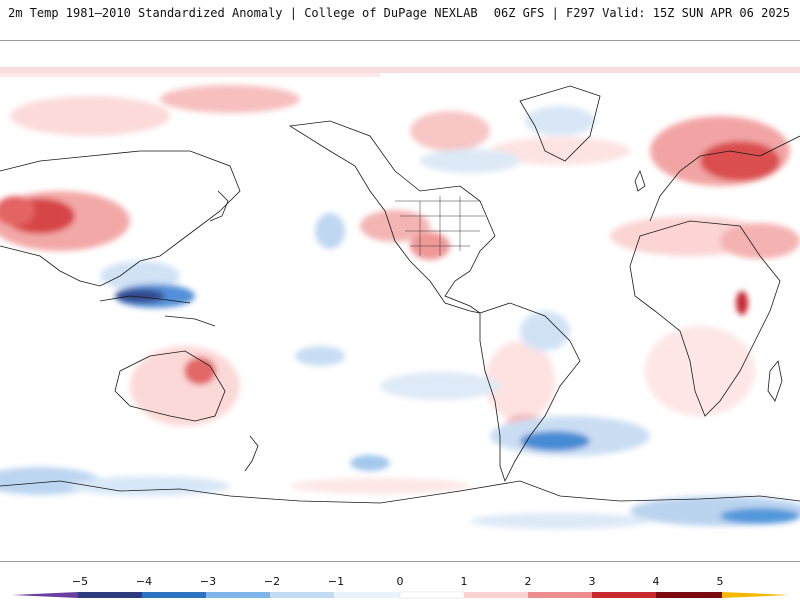  What do you see at coordinates (219, 206) in the screenshot?
I see `japan-coast` at bounding box center [219, 206].